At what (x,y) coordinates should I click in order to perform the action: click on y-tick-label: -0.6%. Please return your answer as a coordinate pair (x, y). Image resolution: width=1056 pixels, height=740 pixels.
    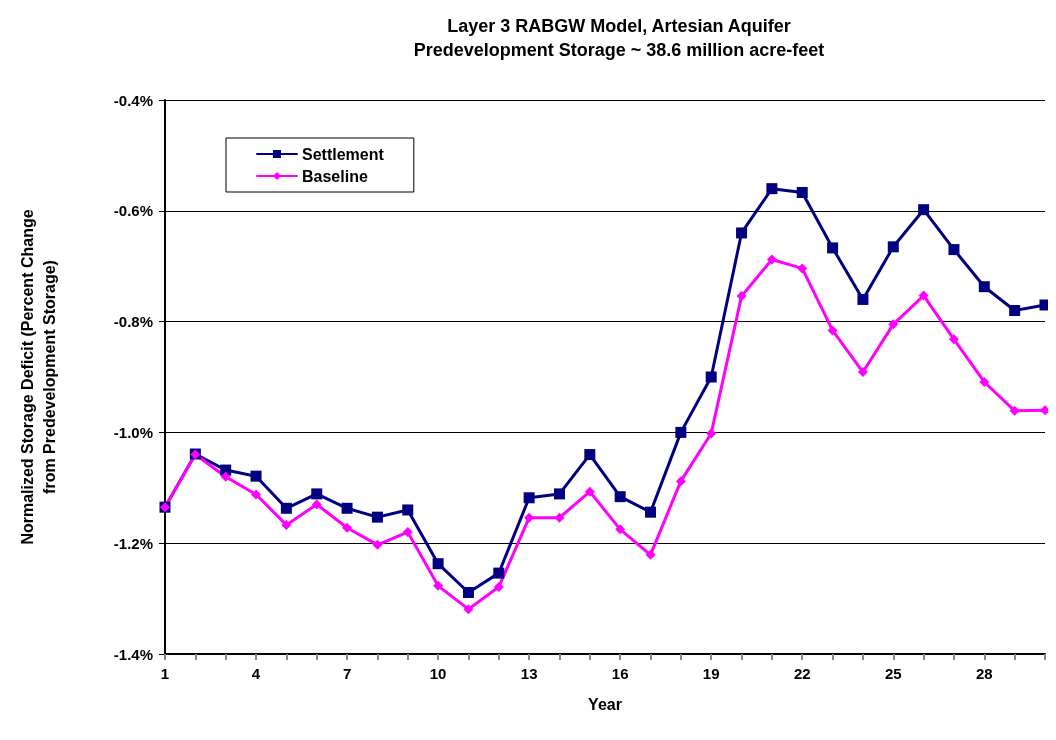
    Looking at the image, I should click on (133, 211).